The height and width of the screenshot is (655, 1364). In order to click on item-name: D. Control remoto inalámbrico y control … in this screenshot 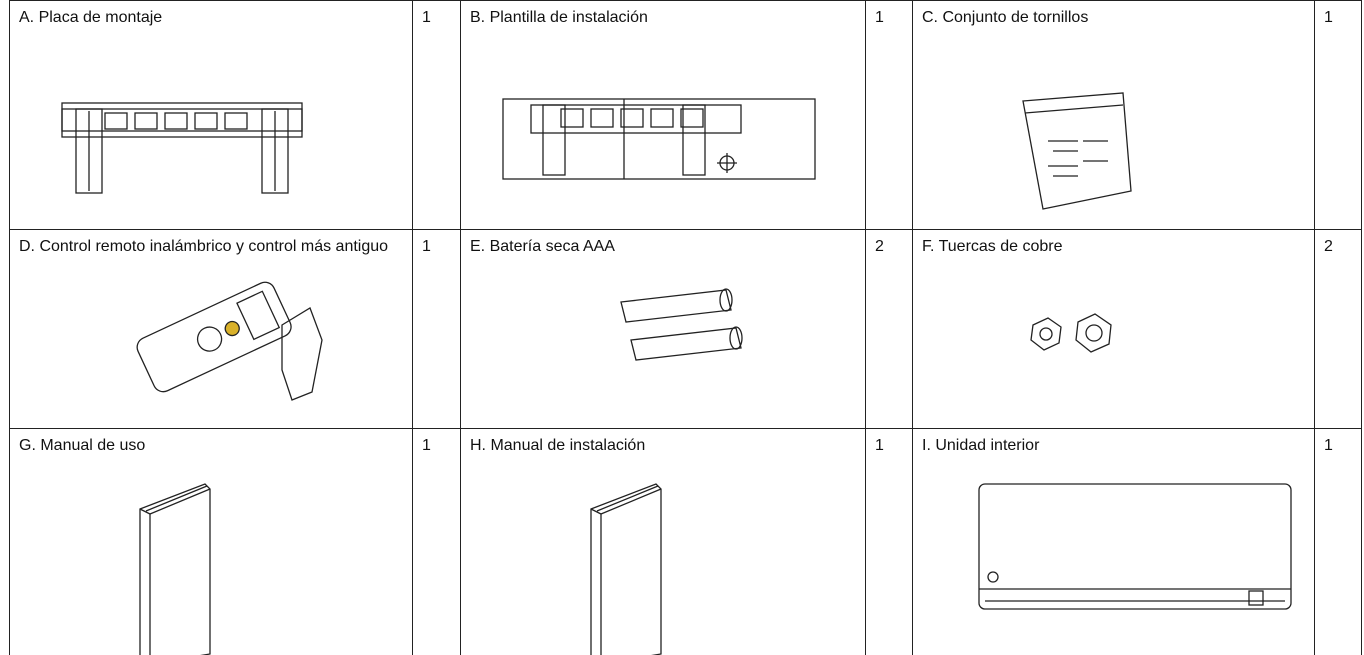, I will do `click(204, 246)`.